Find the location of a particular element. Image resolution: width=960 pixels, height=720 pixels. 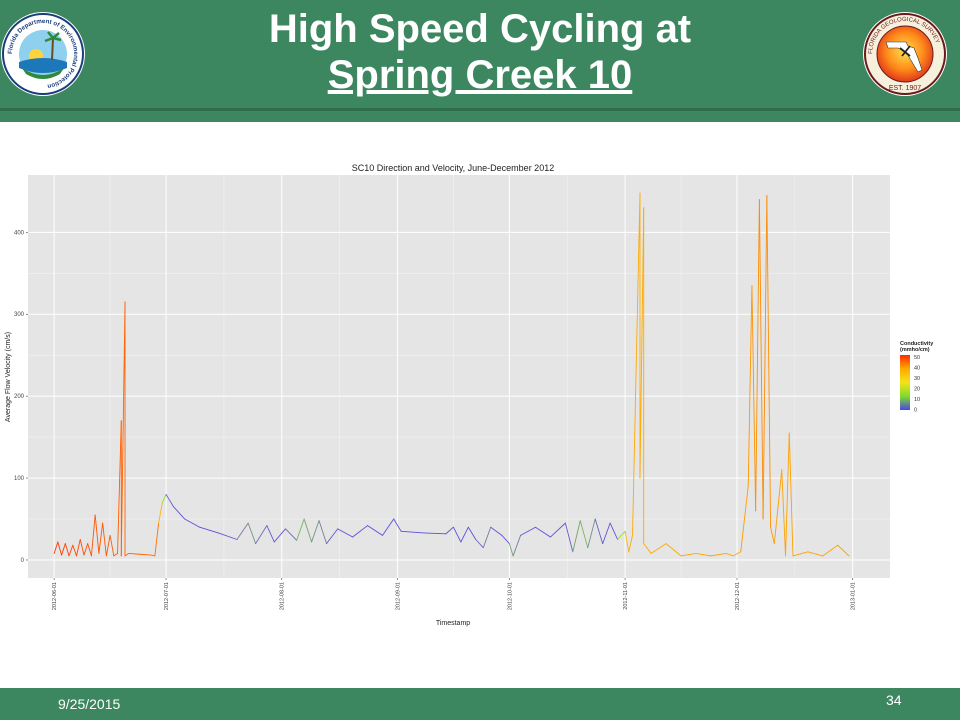

legend: Conductivity (mmho/cm) 50 40 30 20 10 0 is located at coordinates (917, 377).